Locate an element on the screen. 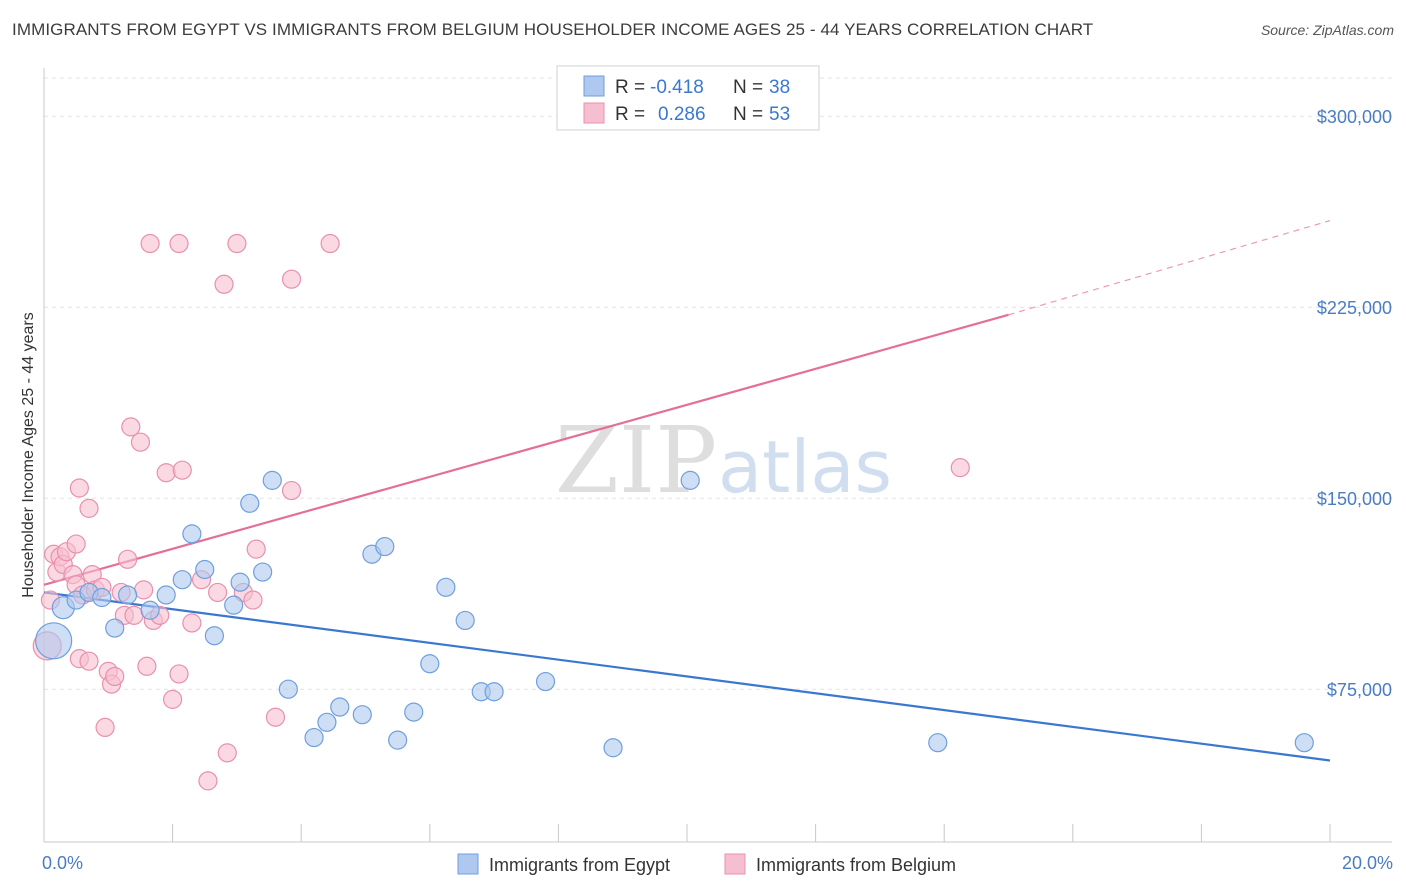 This screenshot has width=1406, height=892. legend-r-value-egypt: -0.418 is located at coordinates (677, 87).